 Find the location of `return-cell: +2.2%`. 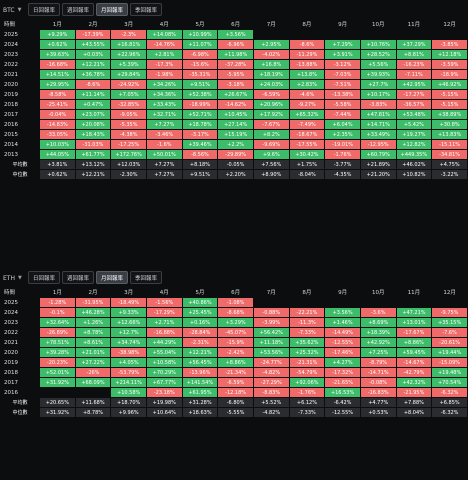

return-cell: +2.2% is located at coordinates (235, 144).